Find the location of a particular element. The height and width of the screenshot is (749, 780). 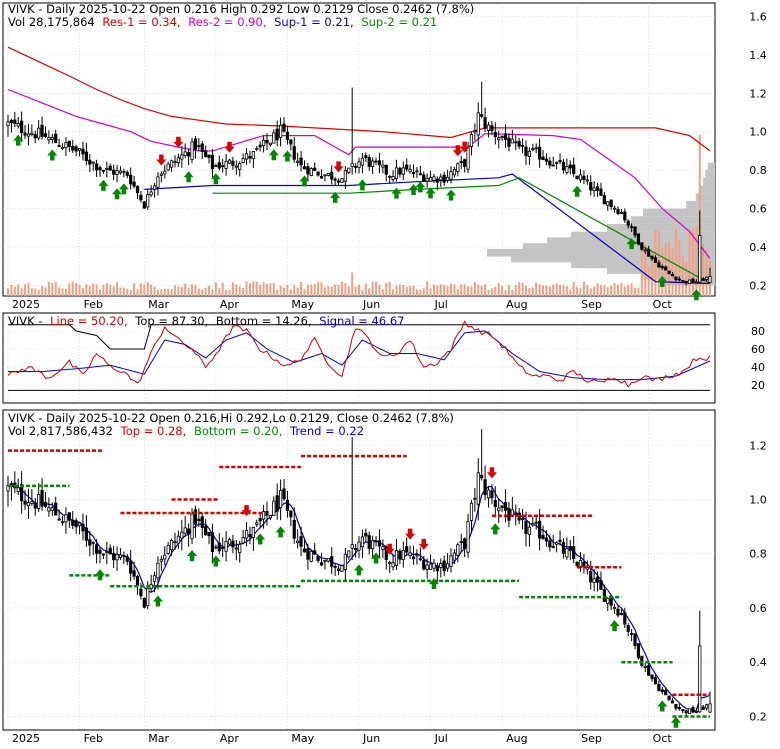

x-tick-label: 2025 is located at coordinates (26, 738).